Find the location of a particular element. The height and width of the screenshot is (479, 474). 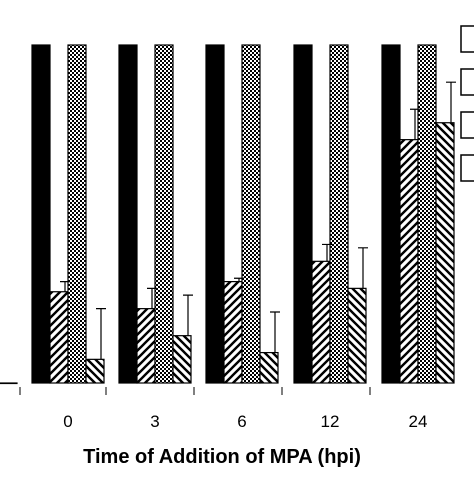

x-tick-labels: 0 3 6 12 24 is located at coordinates (245, 421).